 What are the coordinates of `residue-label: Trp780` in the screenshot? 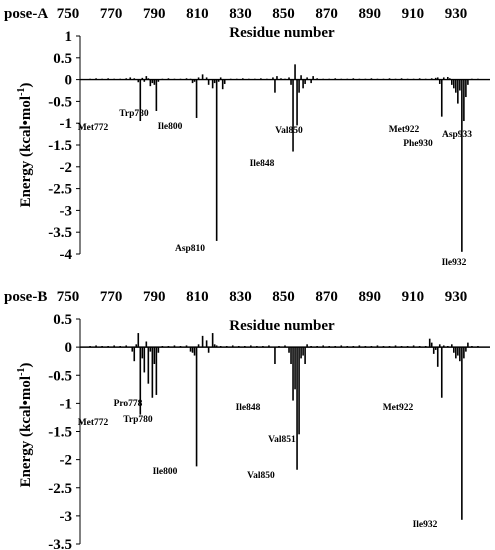 It's located at (134, 114).